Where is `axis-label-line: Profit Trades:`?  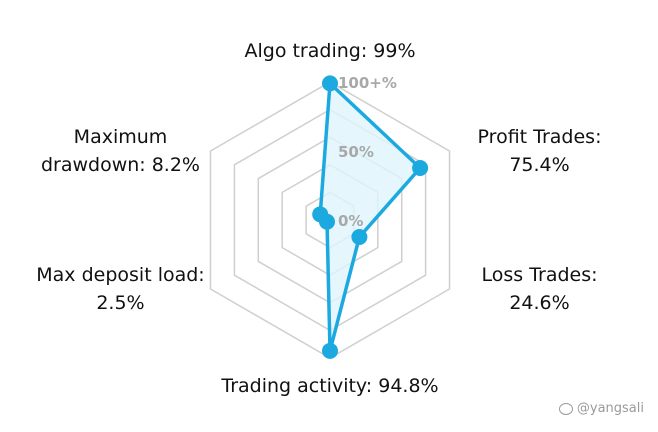 axis-label-line: Profit Trades: is located at coordinates (540, 137).